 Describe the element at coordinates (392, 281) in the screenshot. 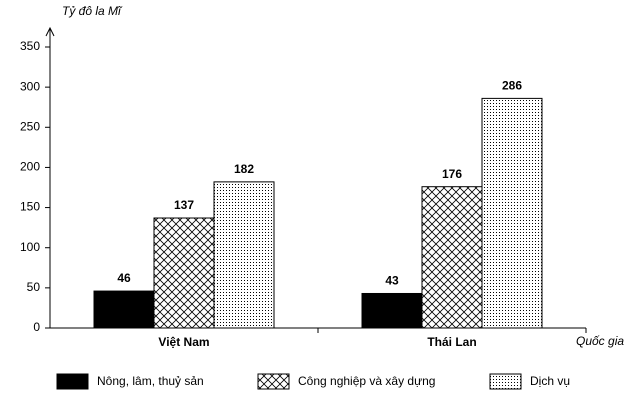

I see `value-label: 43` at that location.